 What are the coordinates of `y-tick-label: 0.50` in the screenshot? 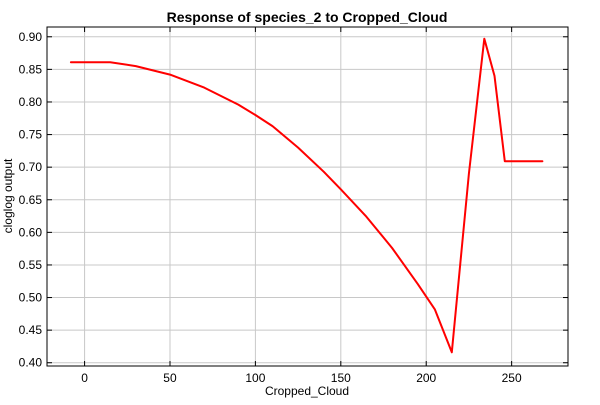 It's located at (31, 298).